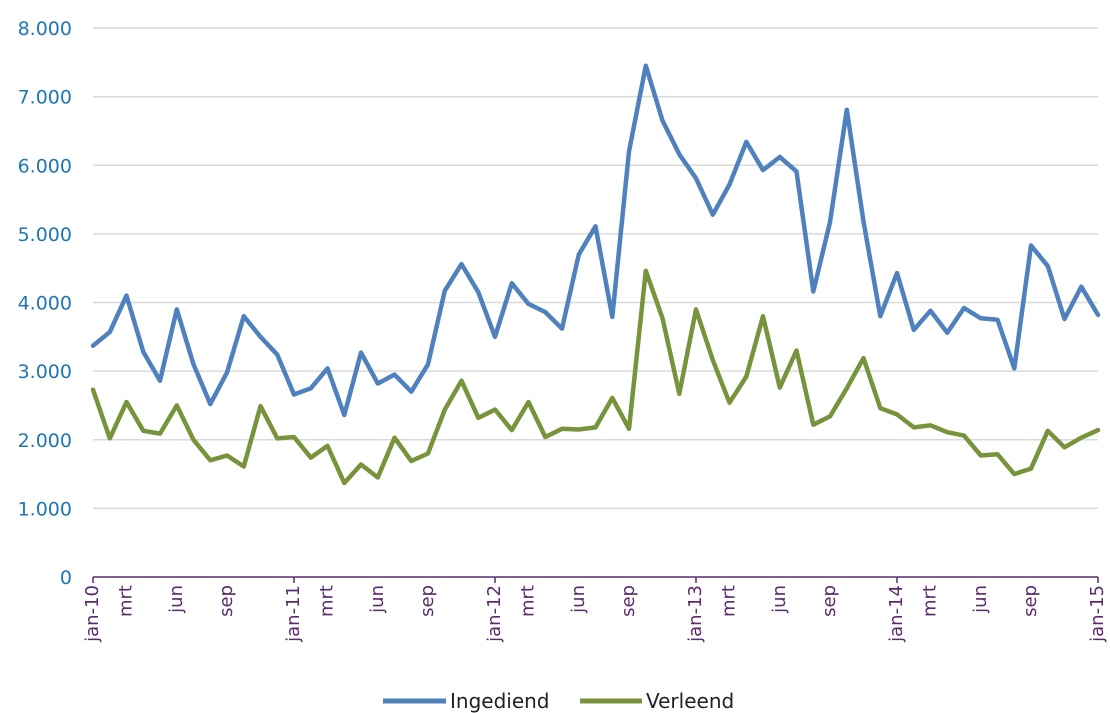  Describe the element at coordinates (45, 29) in the screenshot. I see `y-tick-label: 8.000` at that location.